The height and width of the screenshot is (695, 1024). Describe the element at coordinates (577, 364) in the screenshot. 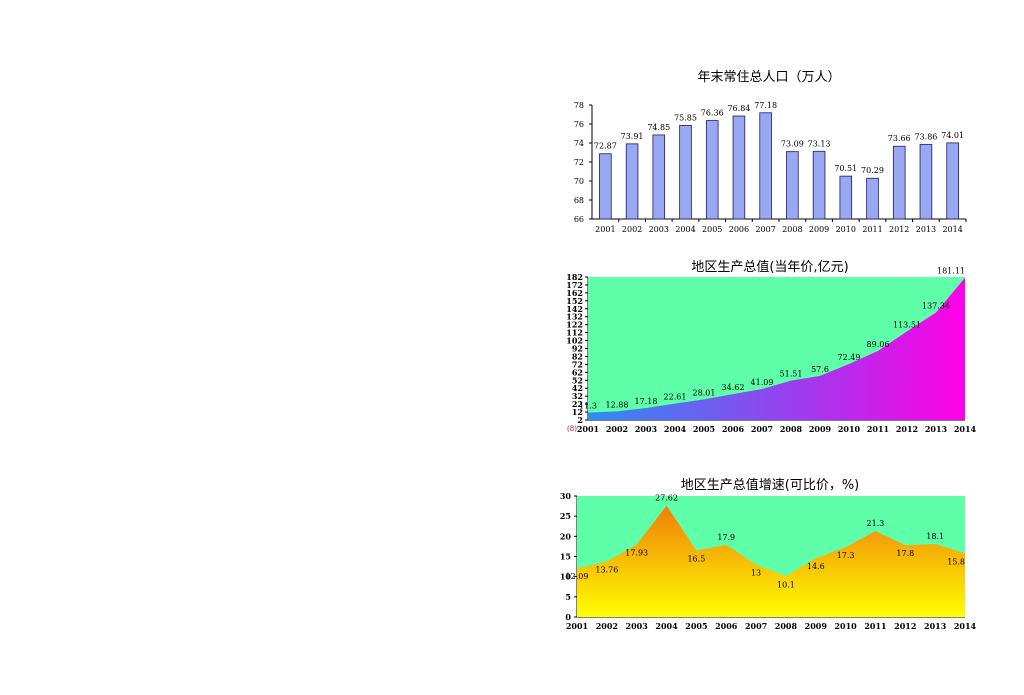

I see `y-tick-label: 72` at that location.